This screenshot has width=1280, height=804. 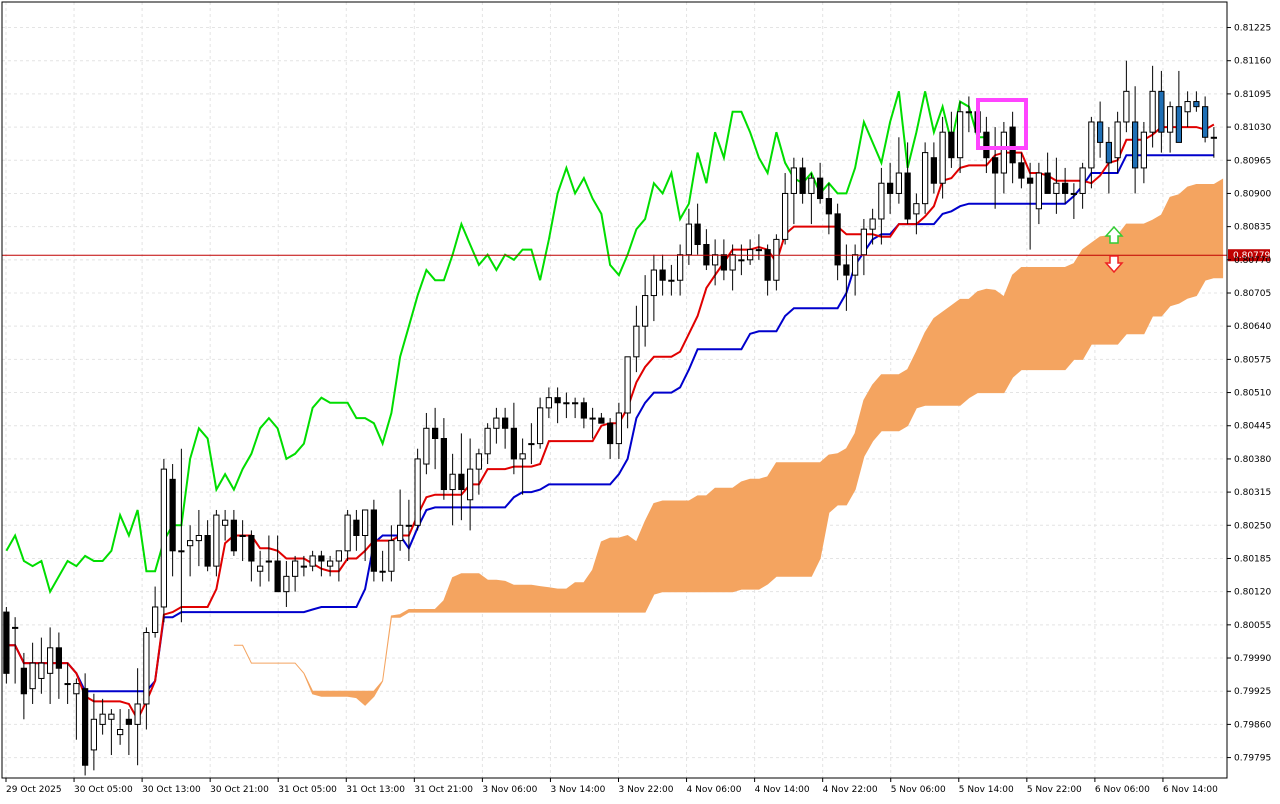 What do you see at coordinates (1252, 659) in the screenshot?
I see `y-tick-label: 0.79990` at bounding box center [1252, 659].